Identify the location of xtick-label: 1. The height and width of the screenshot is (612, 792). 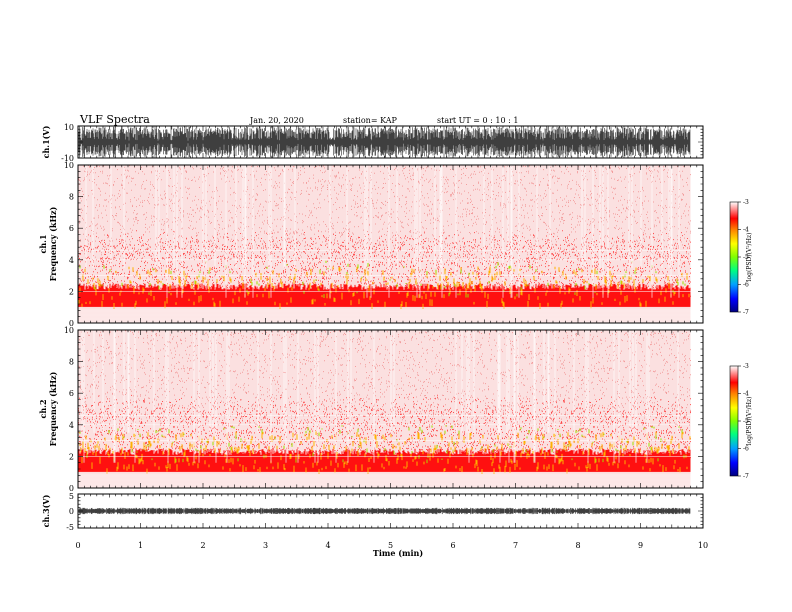
(140, 545).